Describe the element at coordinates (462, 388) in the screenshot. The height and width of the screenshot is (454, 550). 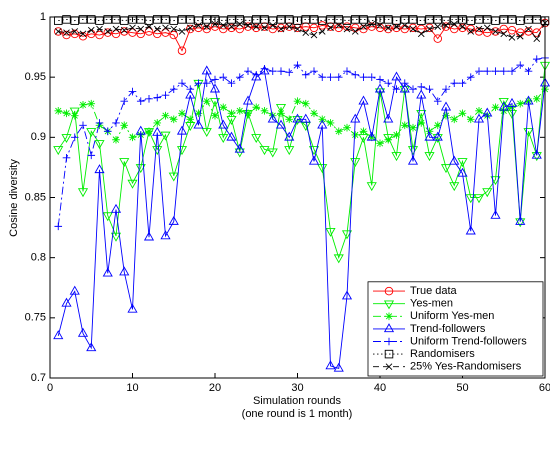
I see `x-tick-label: 50` at that location.